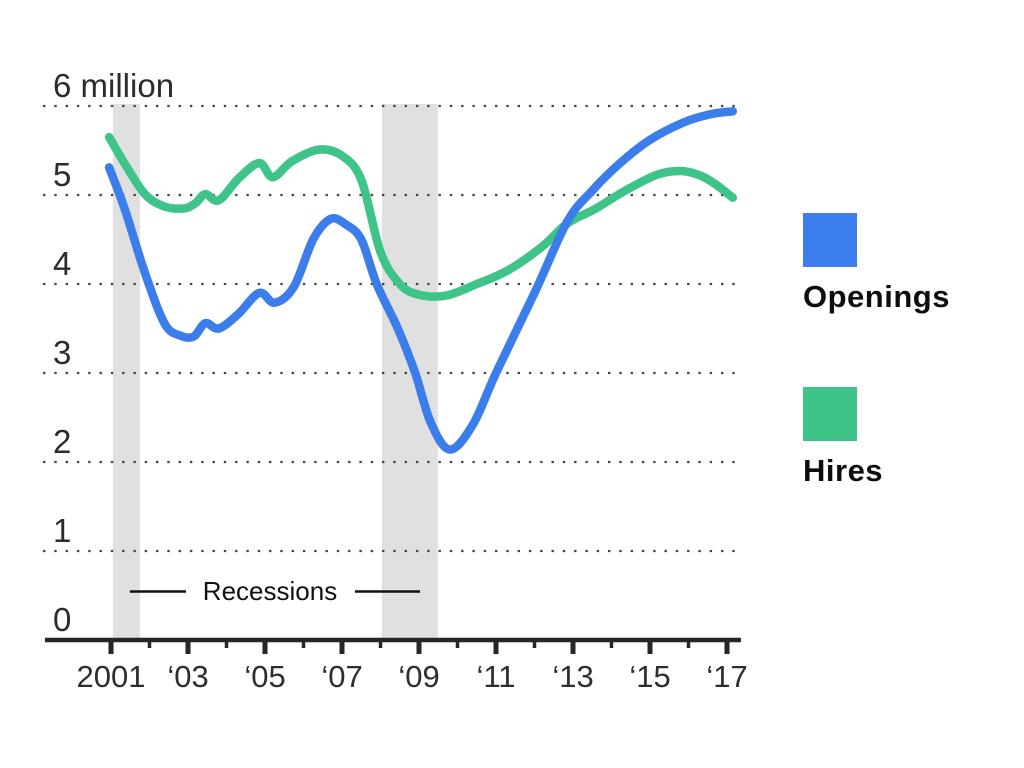 This screenshot has width=1024, height=768. I want to click on y-label-6: 6 million, so click(113, 85).